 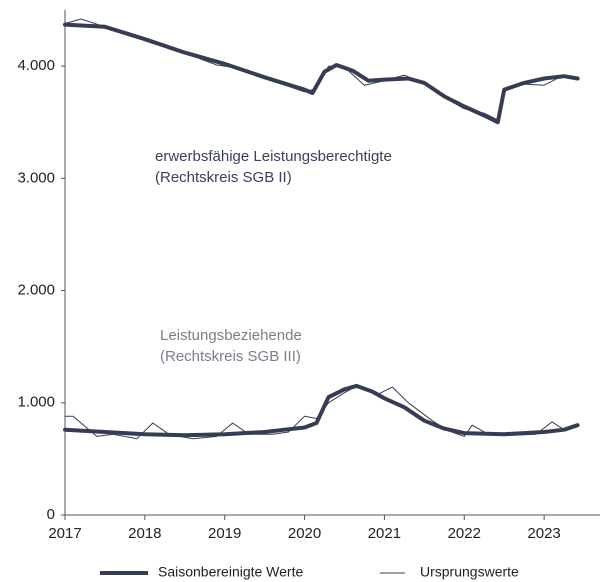 What do you see at coordinates (469, 572) in the screenshot?
I see `legend-label: Ursprungswerte` at bounding box center [469, 572].